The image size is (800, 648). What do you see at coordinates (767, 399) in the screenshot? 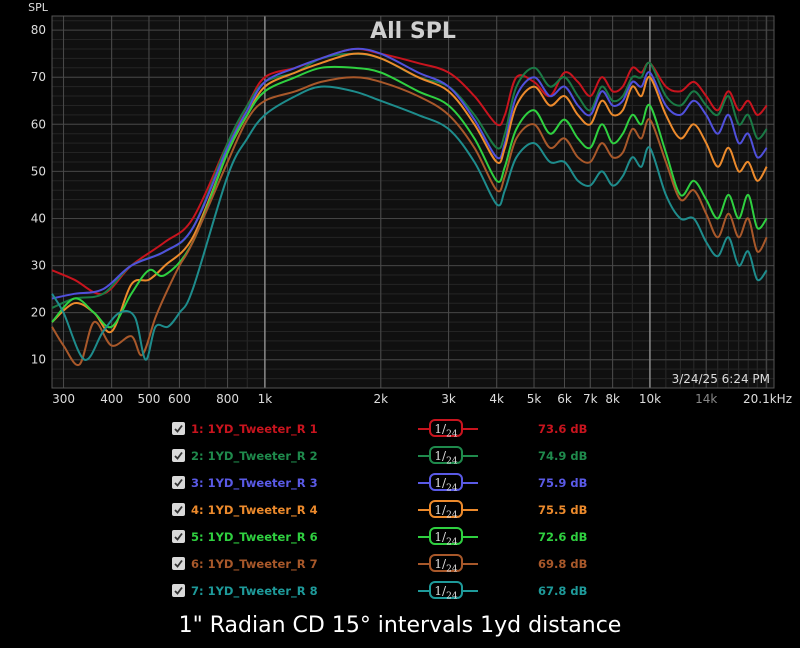
I see `x-tick-label: 20.1kHz` at bounding box center [767, 399].